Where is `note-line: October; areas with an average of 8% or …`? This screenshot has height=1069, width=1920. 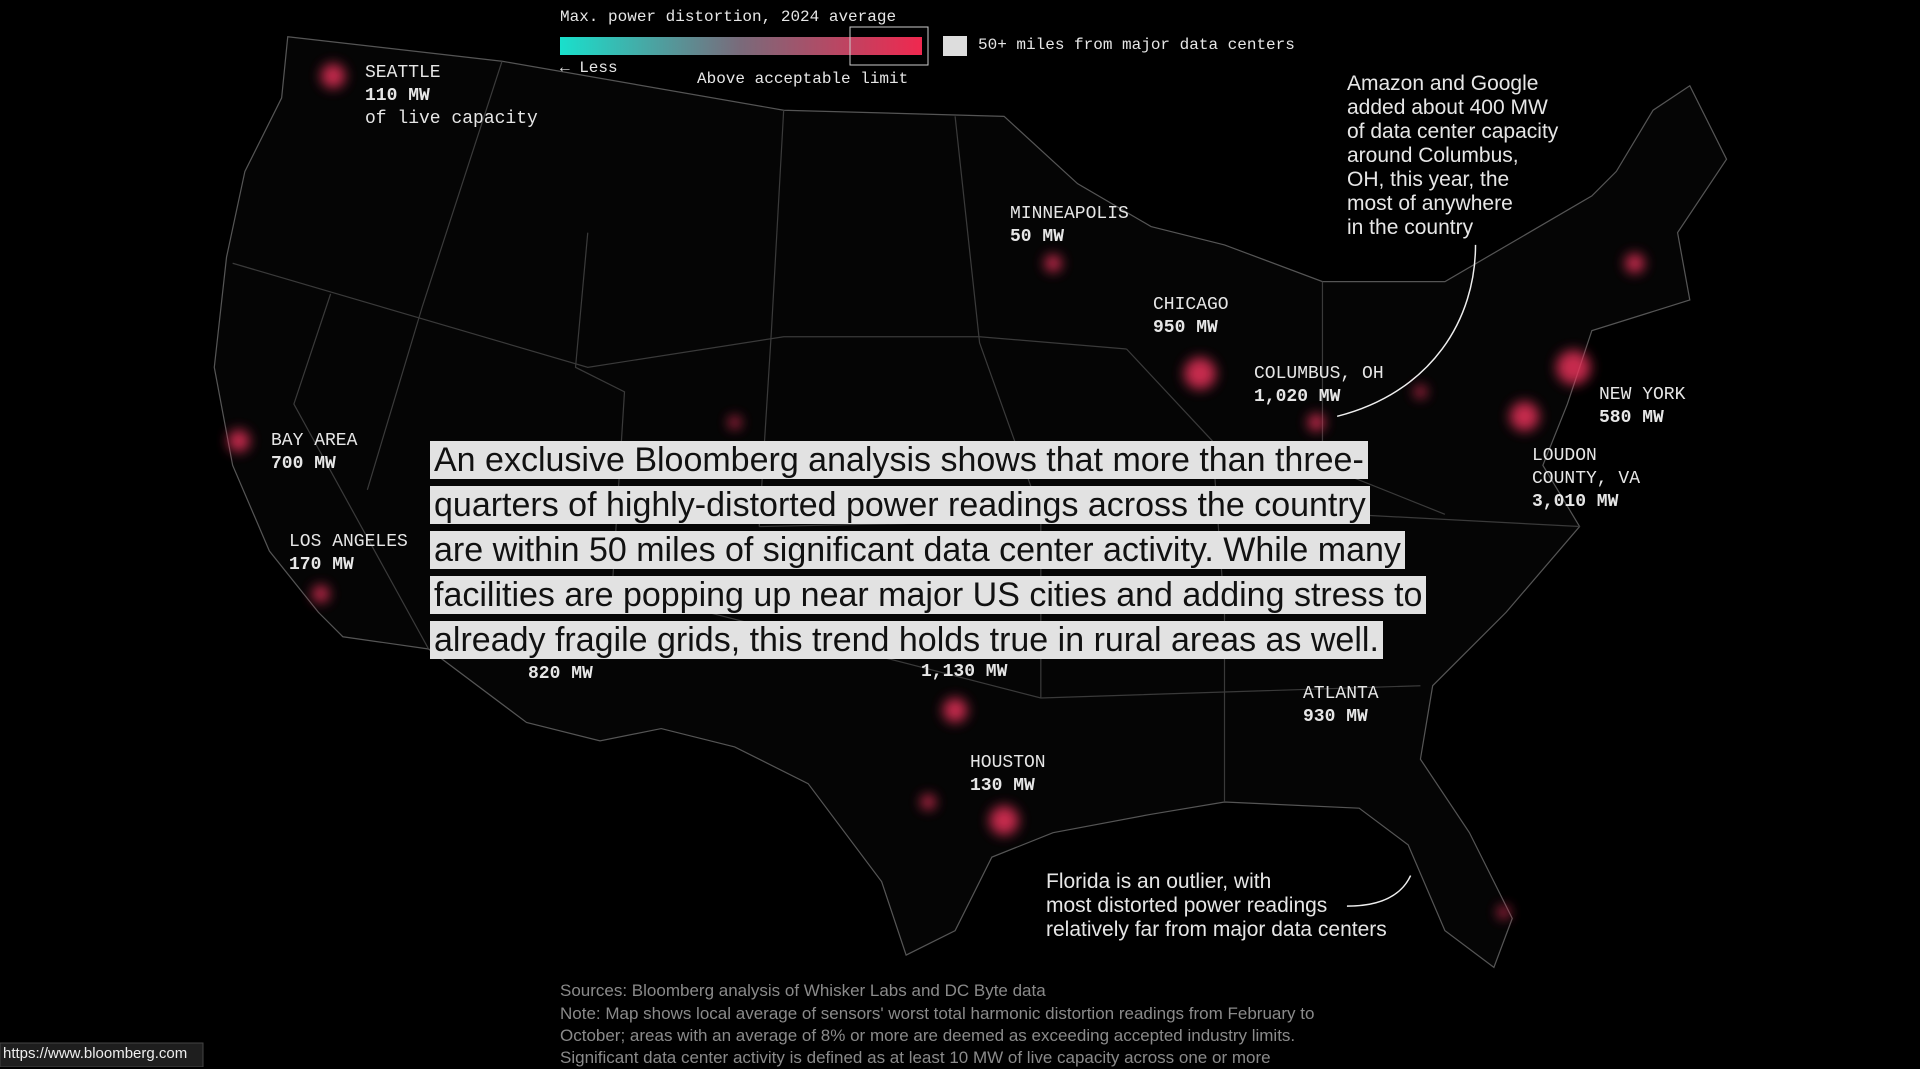
note-line: October; areas with an average of 8% or … is located at coordinates (928, 1035).